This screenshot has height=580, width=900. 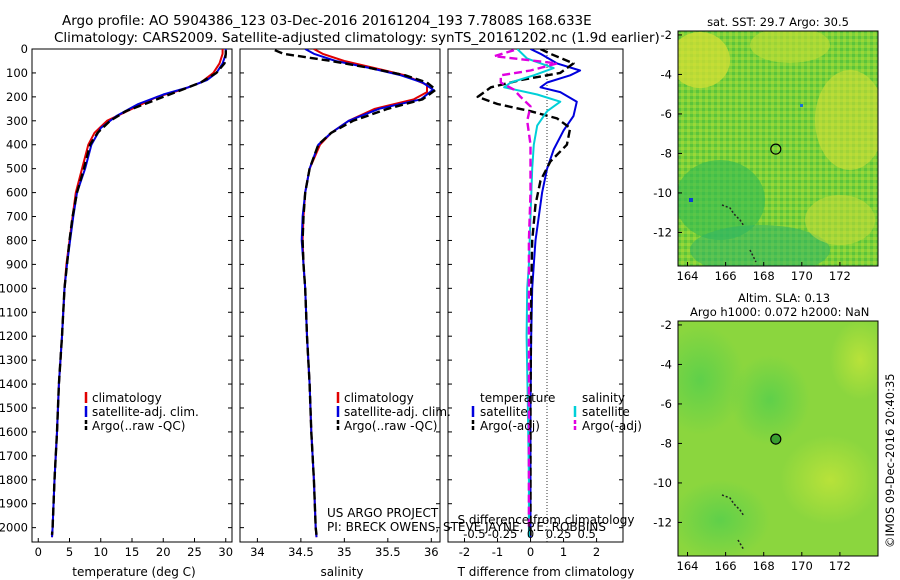 I want to click on series-line-salinity-argo-adj-, so click(x=526, y=288).